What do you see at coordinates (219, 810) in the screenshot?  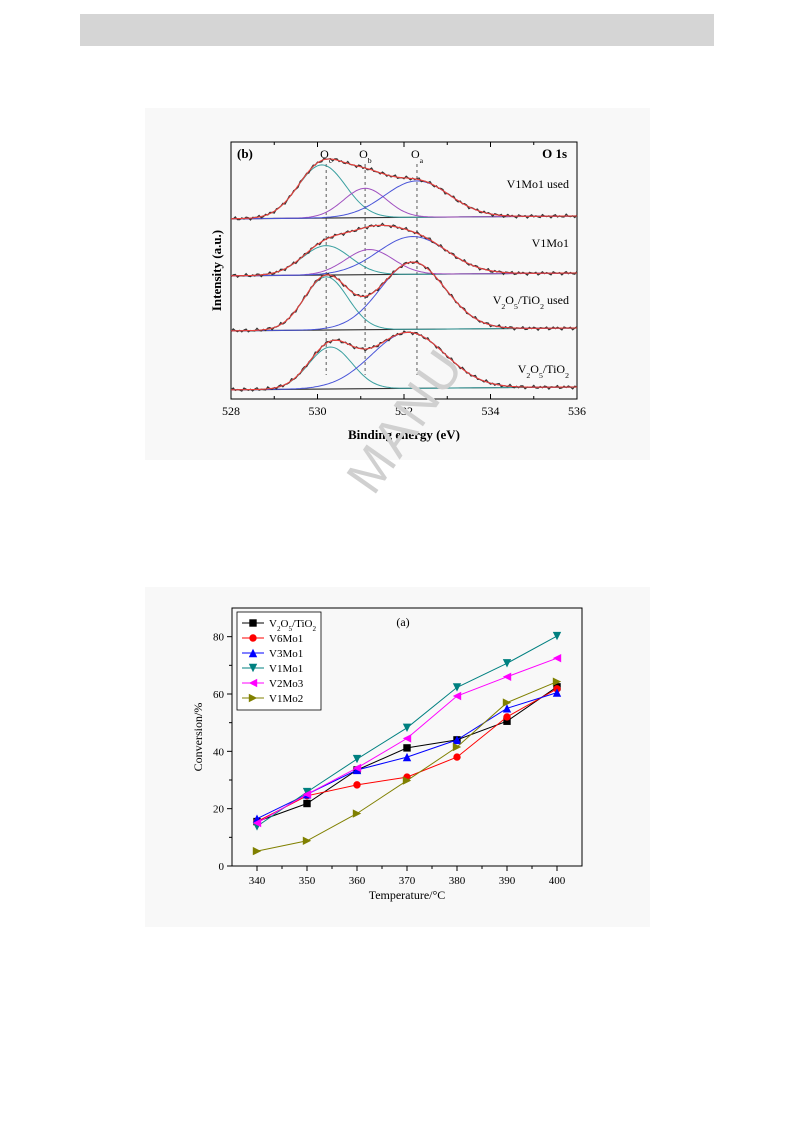 I see `y-tick-label: 20` at bounding box center [219, 810].